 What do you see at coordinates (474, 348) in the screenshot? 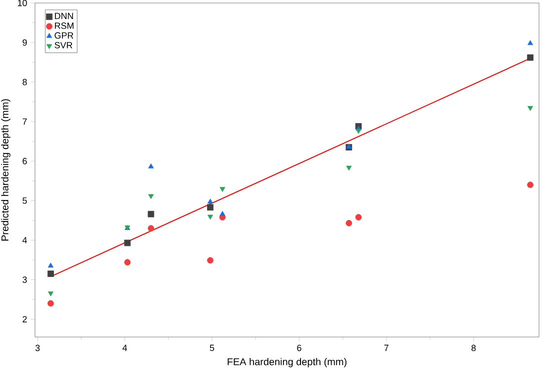
I see `x-tick-label: 8` at bounding box center [474, 348].